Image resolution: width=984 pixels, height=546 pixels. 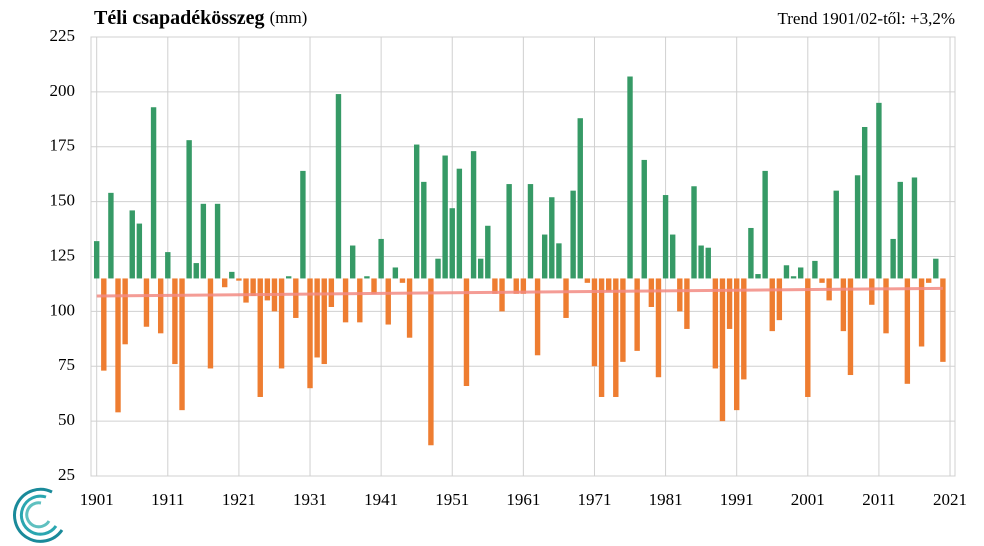 What do you see at coordinates (519, 292) in the screenshot?
I see `trend-line` at bounding box center [519, 292].